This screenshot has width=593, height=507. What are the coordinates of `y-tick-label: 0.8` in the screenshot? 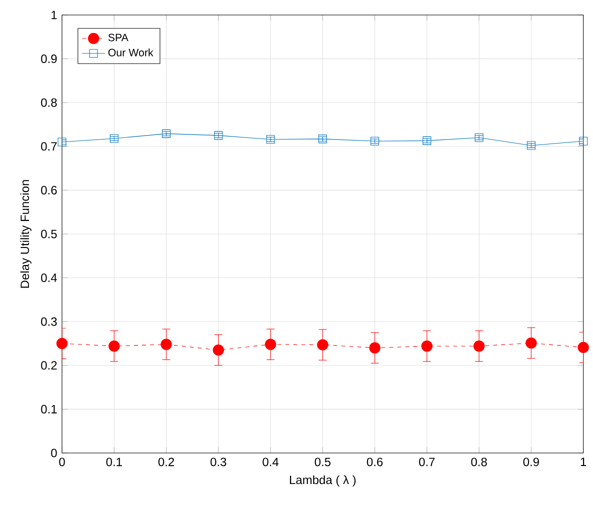 It's located at (49, 102).